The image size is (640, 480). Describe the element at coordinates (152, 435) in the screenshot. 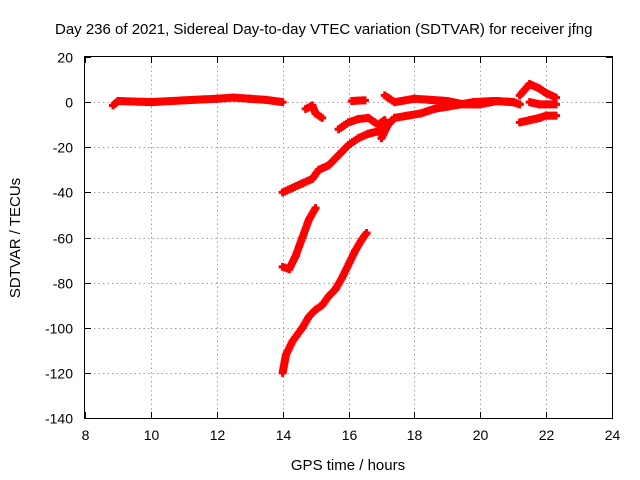

I see `x-tick-label: 10` at that location.